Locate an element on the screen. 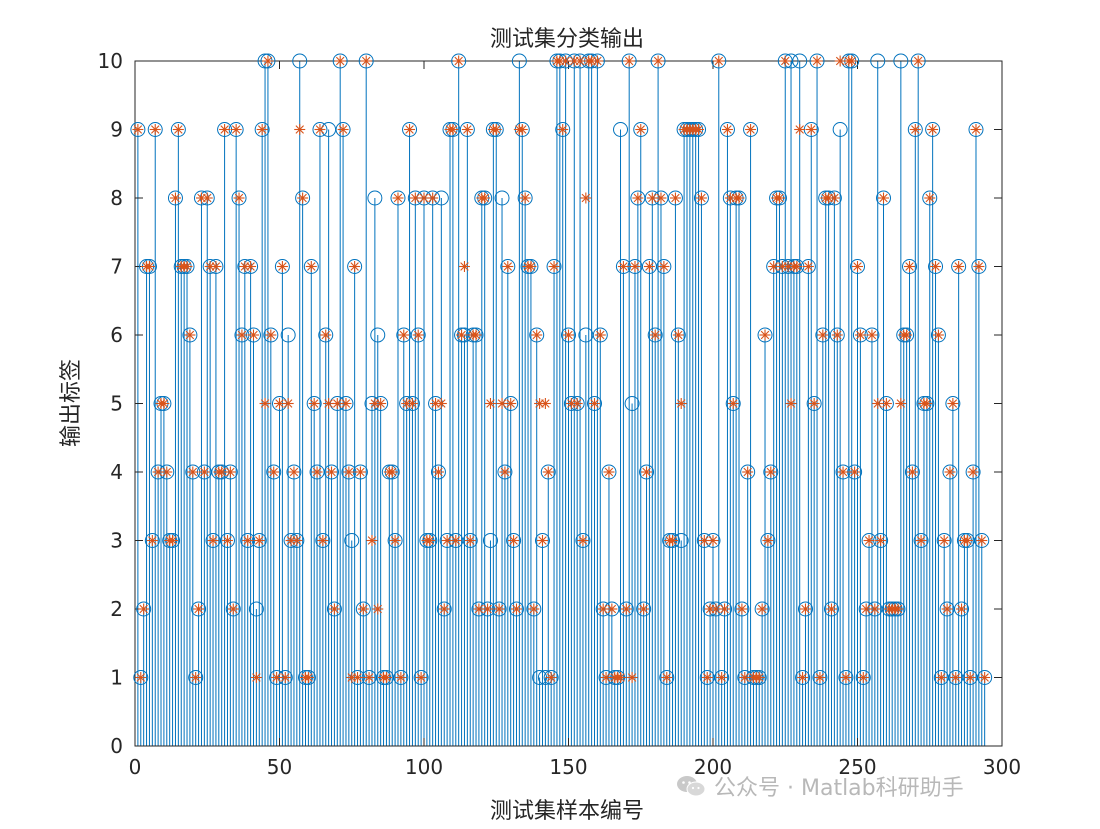 This screenshot has height=829, width=1100. y-axis-label: 输出标签 is located at coordinates (71, 403).